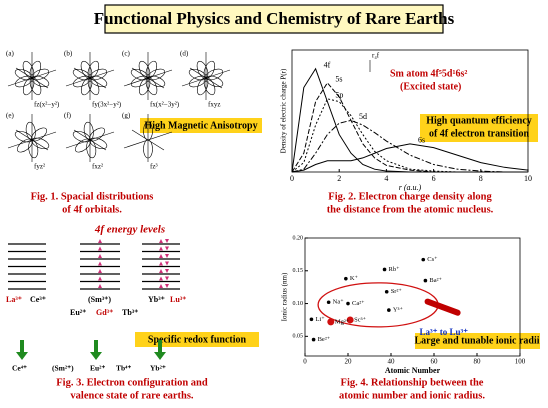 This screenshot has height=408, width=548. I want to click on caption: the distance from the atomic nucleus., so click(410, 209).